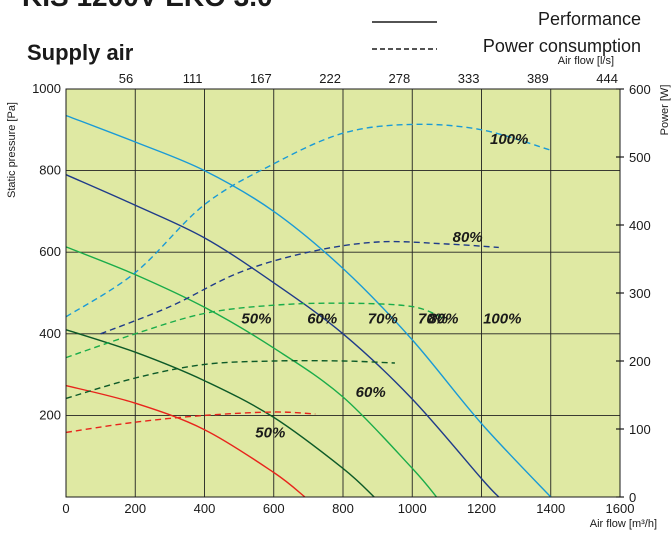  Describe the element at coordinates (50, 170) in the screenshot. I see `y-tick-label: 800` at that location.